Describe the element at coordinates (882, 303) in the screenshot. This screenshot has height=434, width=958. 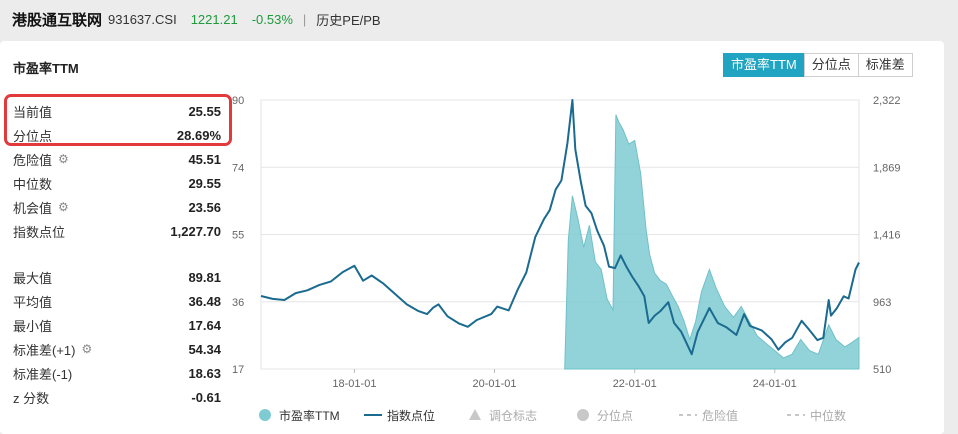
I see `right-axis-tick-label: 963` at that location.